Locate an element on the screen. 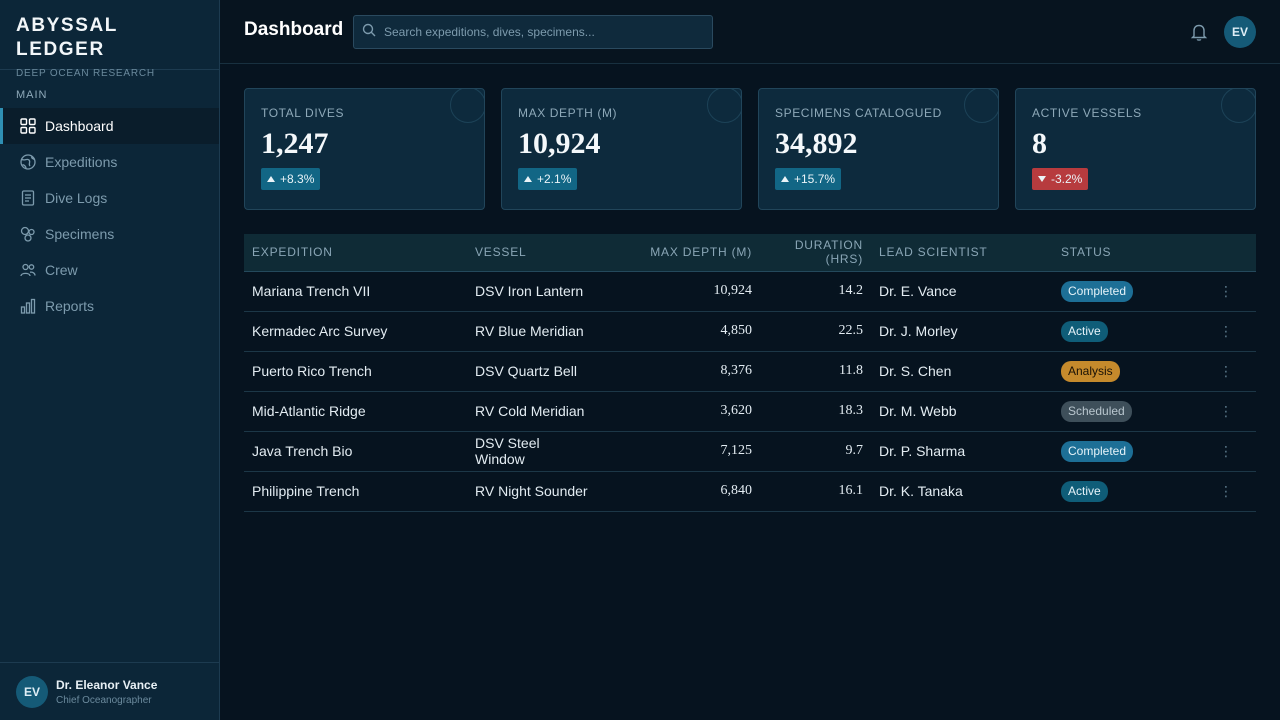 This screenshot has width=1280, height=720. sidebar-item-dashboard: Dashboard is located at coordinates (109, 126).